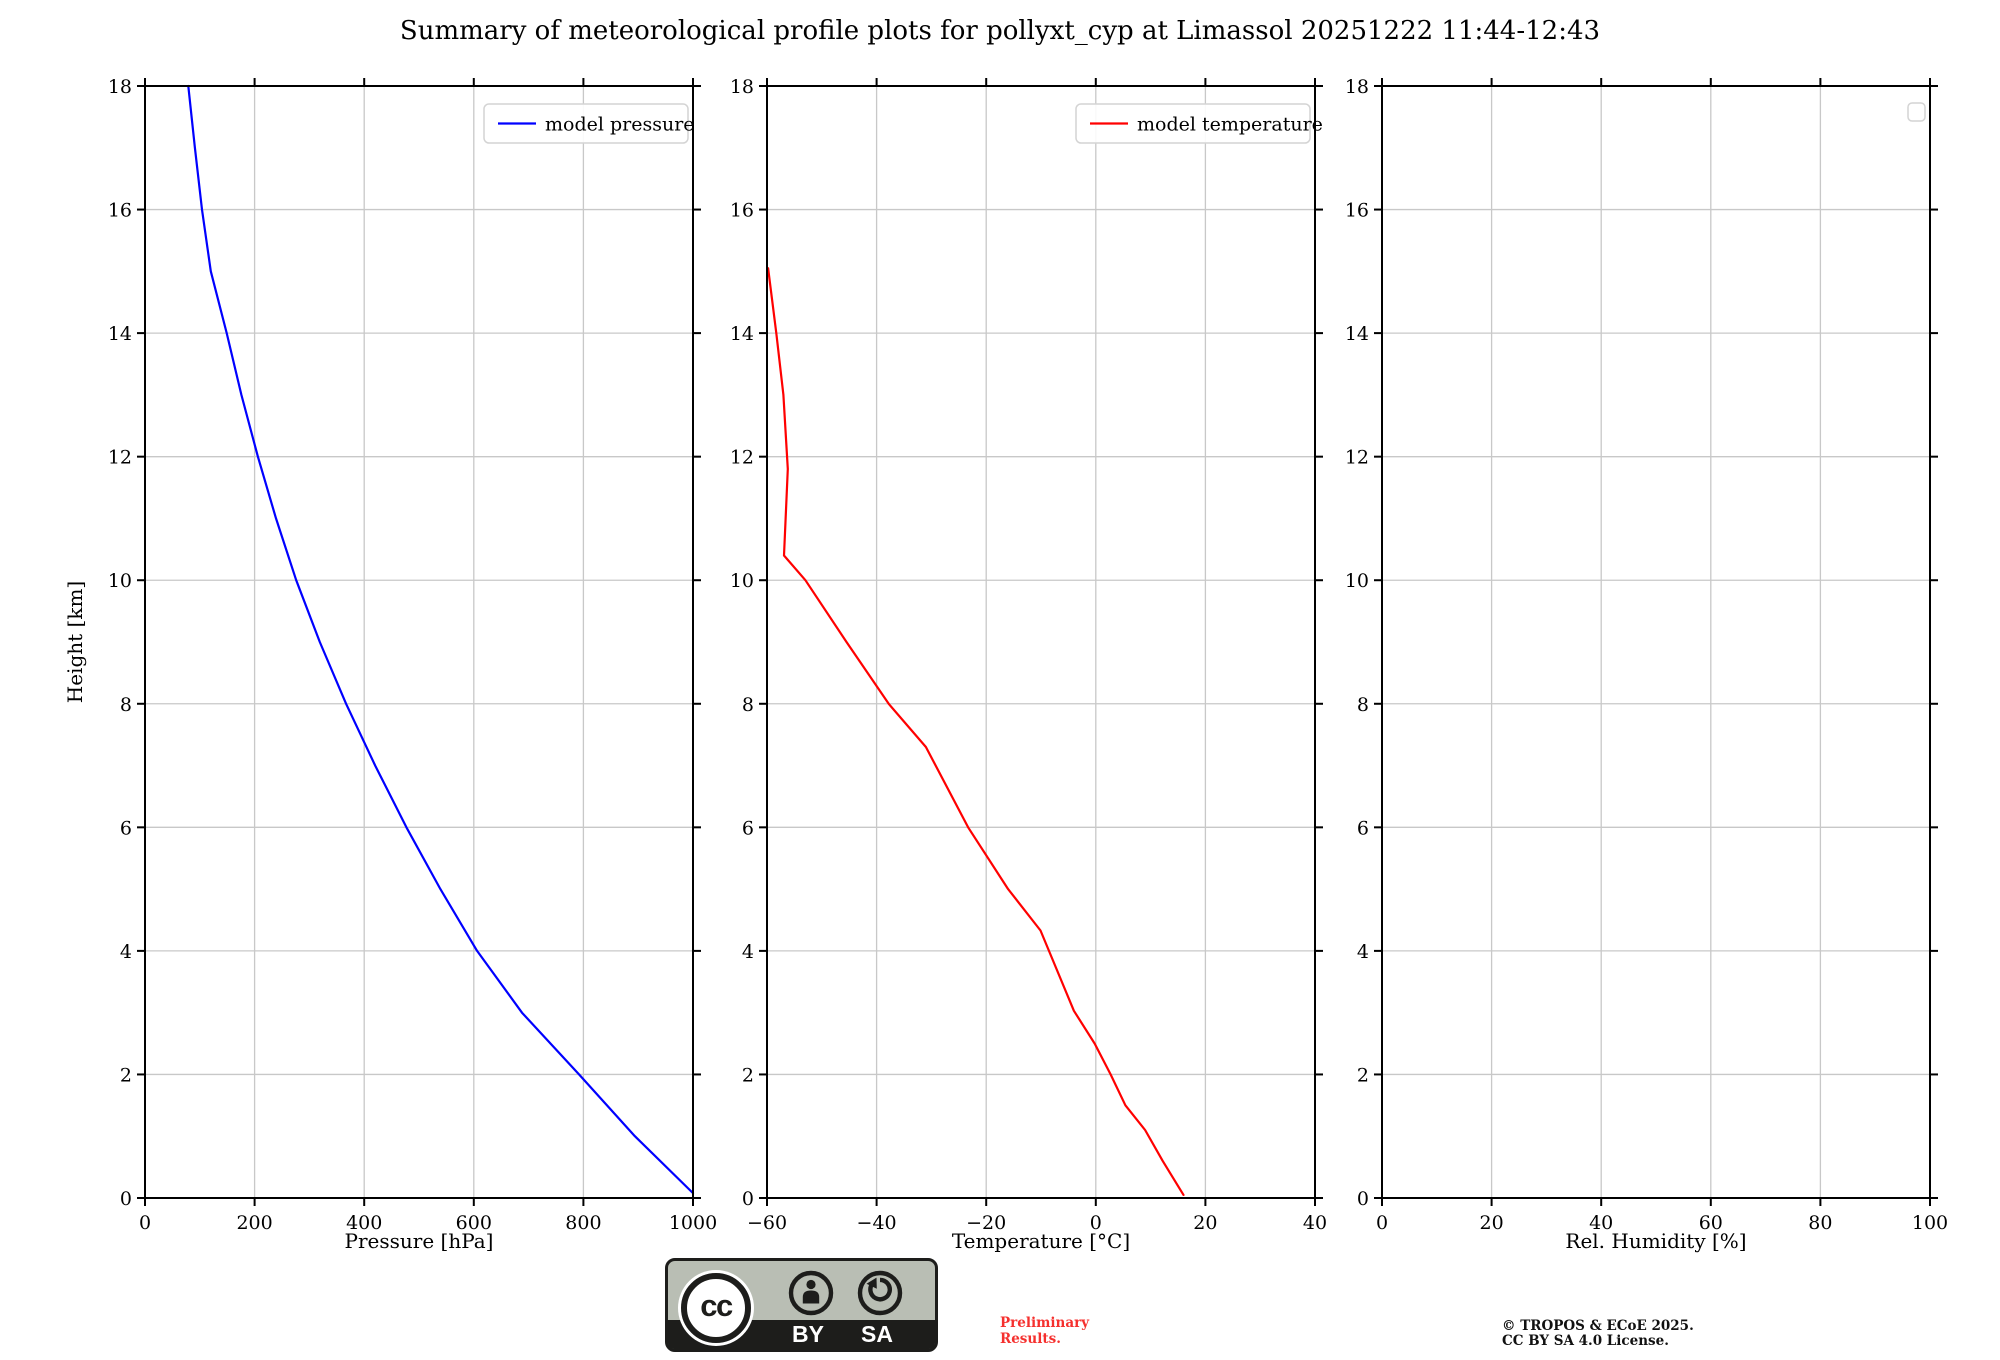 The width and height of the screenshot is (2000, 1360). I want to click on by-person-icon, so click(811, 1293).